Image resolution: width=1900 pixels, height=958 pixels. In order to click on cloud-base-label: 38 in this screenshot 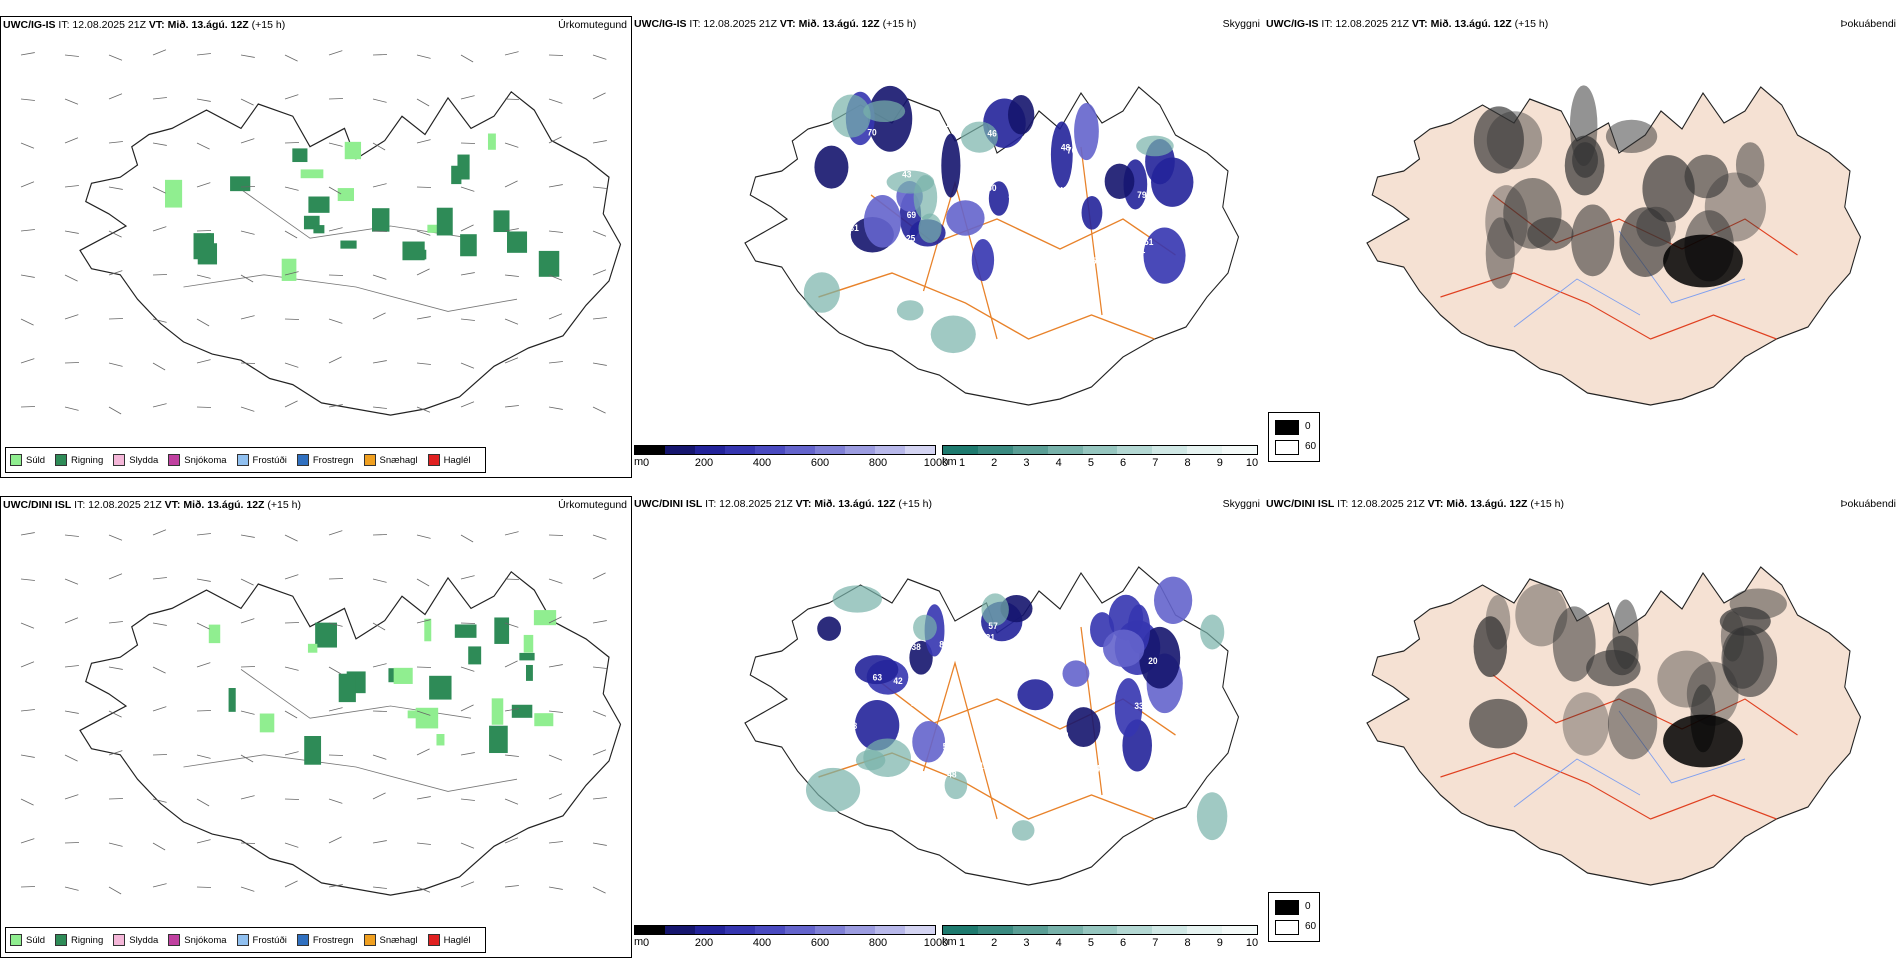, I will do `click(1108, 284)`.